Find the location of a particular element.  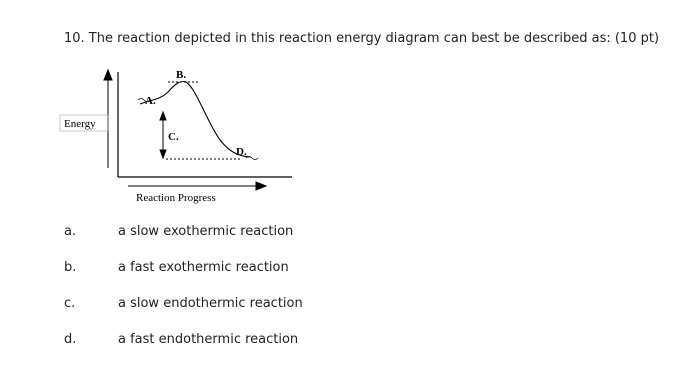

option-letter: b. is located at coordinates (70, 267).